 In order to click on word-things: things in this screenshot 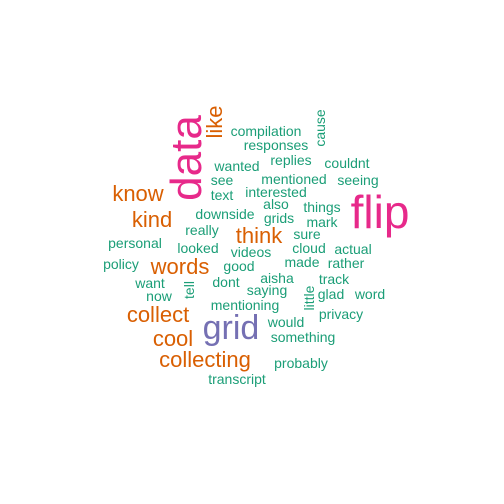, I will do `click(322, 207)`.